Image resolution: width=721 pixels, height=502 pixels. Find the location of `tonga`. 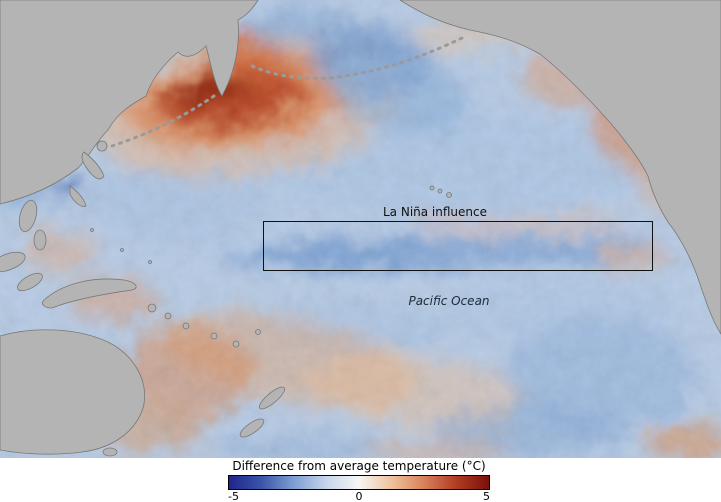

tonga is located at coordinates (236, 344).